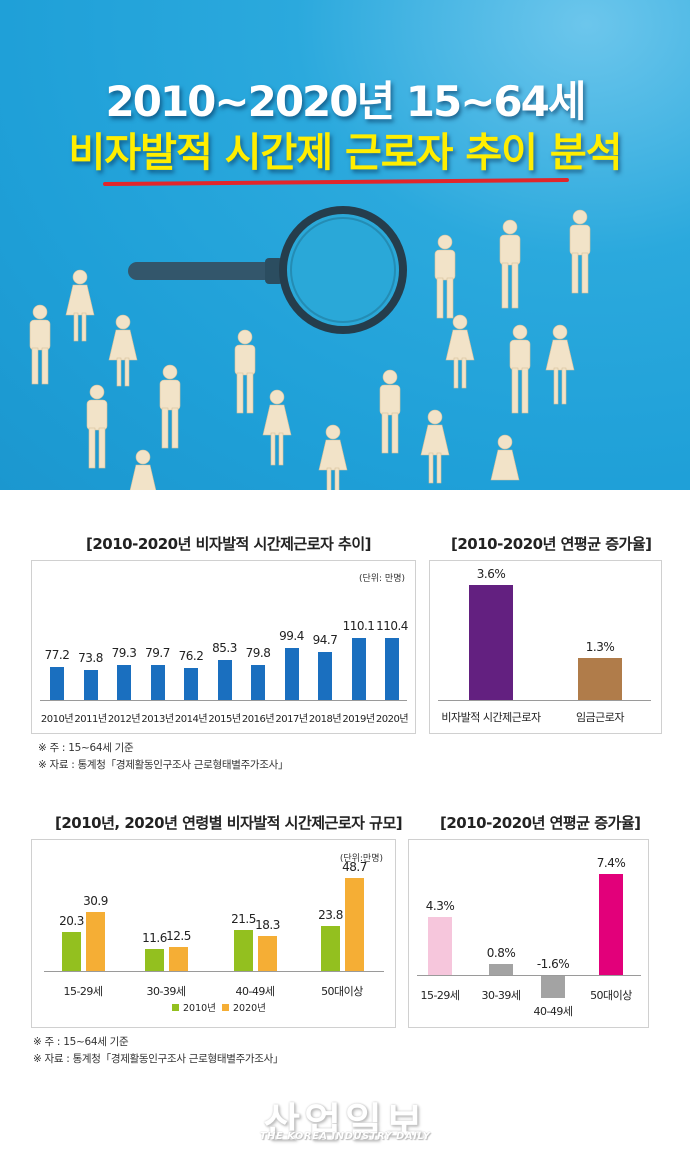 This screenshot has width=690, height=1160. Describe the element at coordinates (267, 270) in the screenshot. I see `magnifying-glass-icon` at that location.